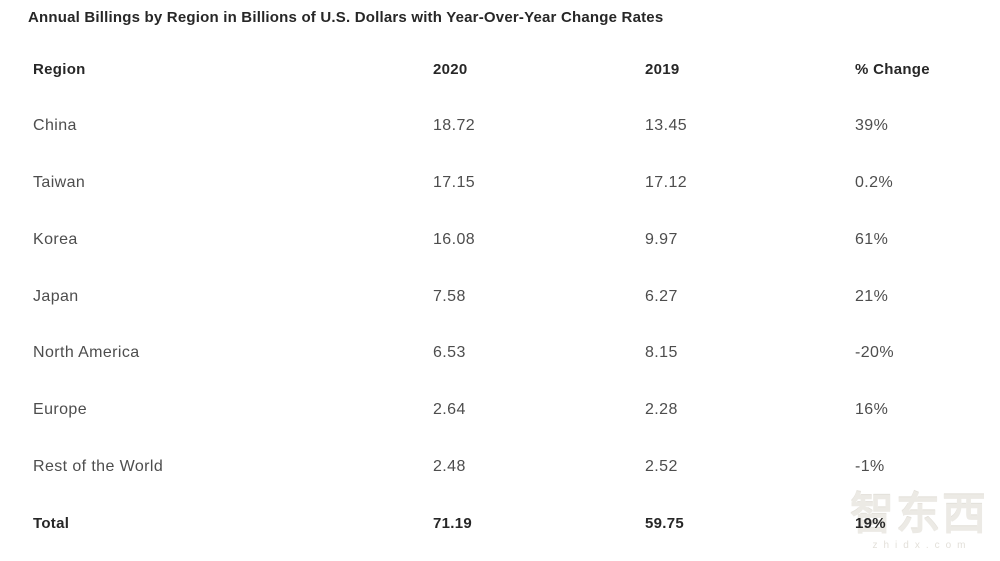 The height and width of the screenshot is (561, 1000). Describe the element at coordinates (449, 410) in the screenshot. I see `value-2020-cell: 2.64` at that location.